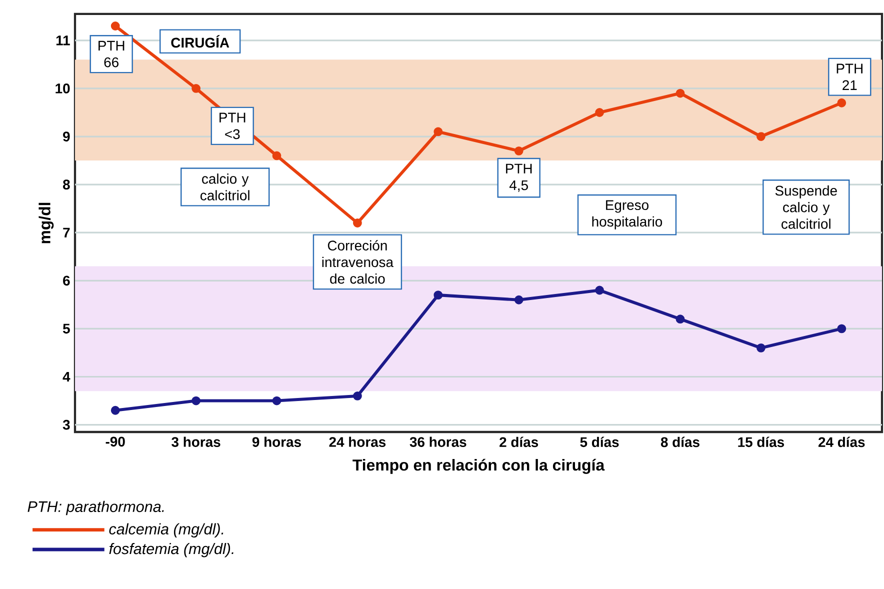  Describe the element at coordinates (96, 508) in the screenshot. I see `text: PTH: parathormona.` at that location.